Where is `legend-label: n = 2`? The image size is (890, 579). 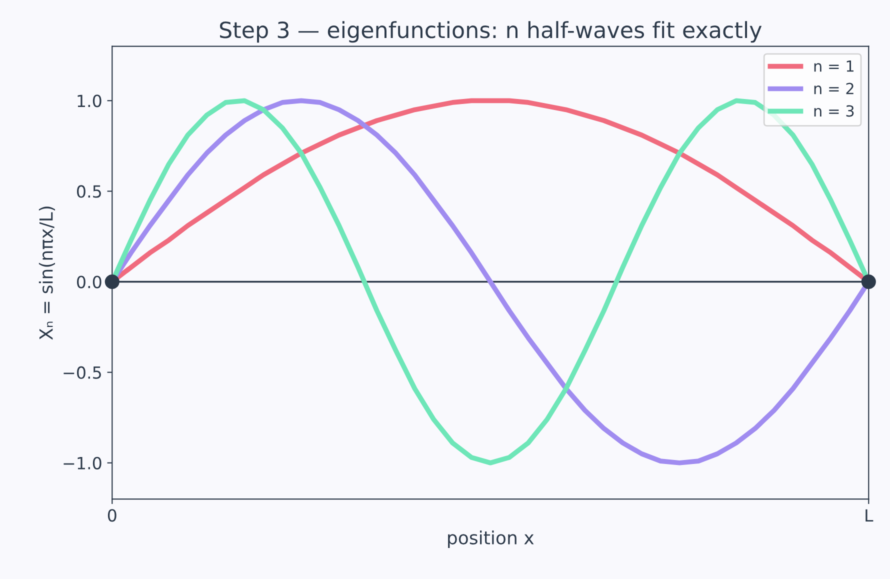 legend-label: n = 2 is located at coordinates (834, 88).